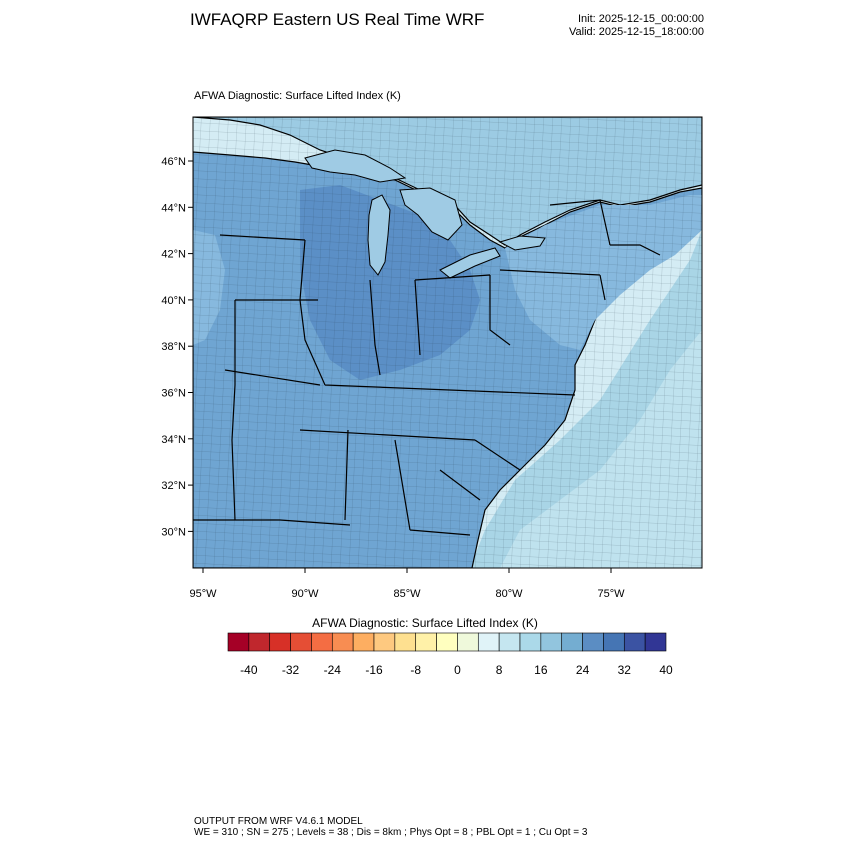  What do you see at coordinates (337, 19) in the screenshot?
I see `plot-title: IWFAQRP Eastern US Real Time WRF` at bounding box center [337, 19].